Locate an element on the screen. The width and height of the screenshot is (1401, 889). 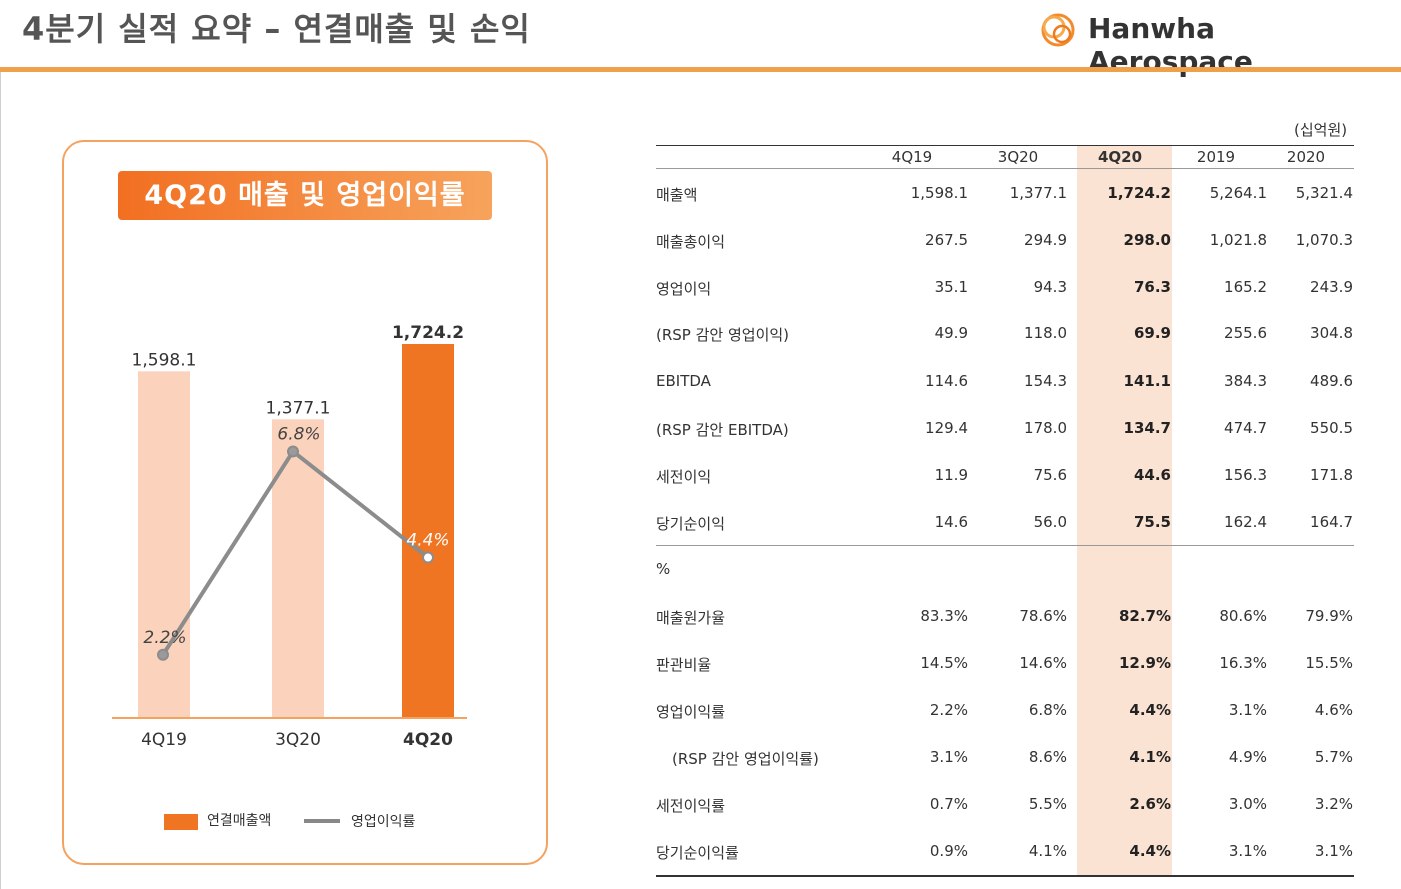
table-row-5-value-4Q20: 134.7 is located at coordinates (1147, 428).